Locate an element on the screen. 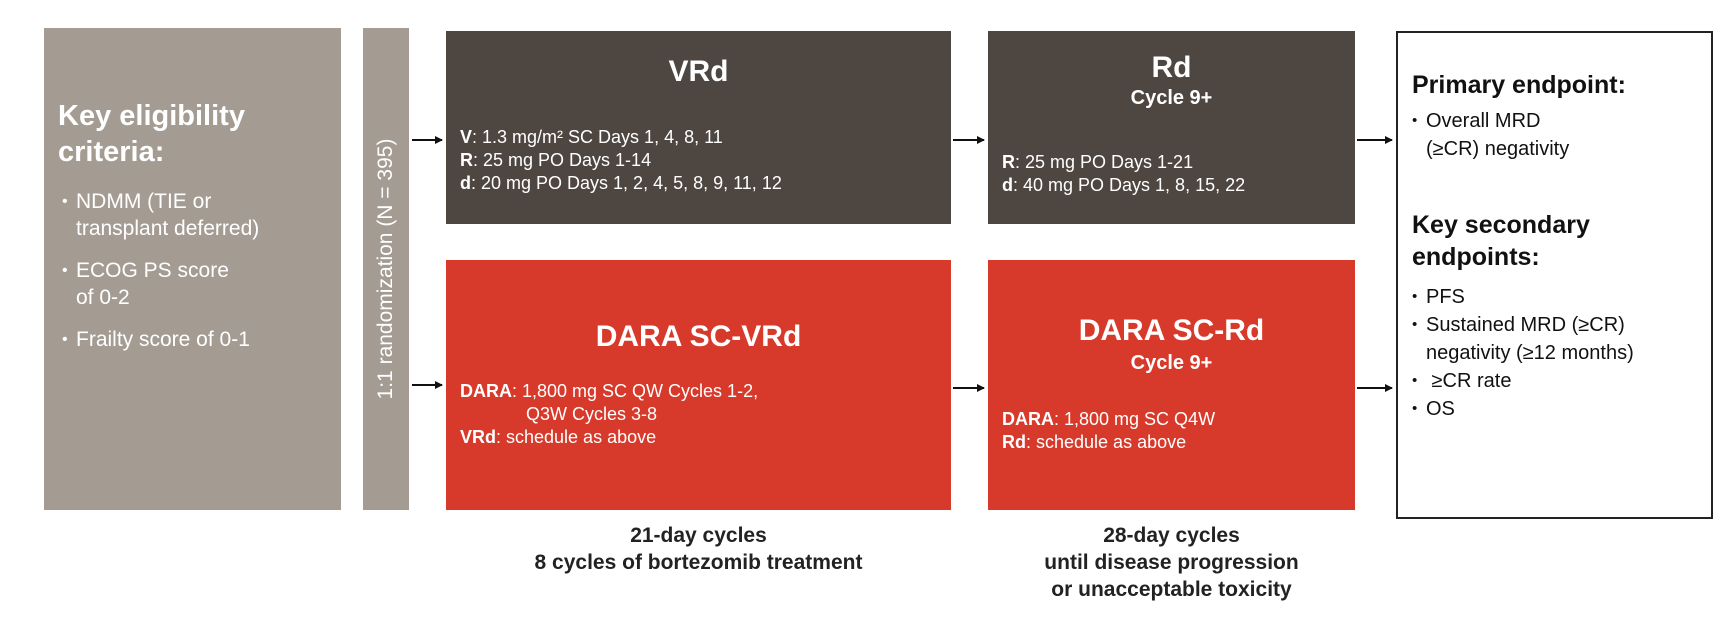 The height and width of the screenshot is (622, 1736). dara-vrd-dose-line: DARA: 1,800 mg SC QW Cycles 1-2, is located at coordinates (609, 391).